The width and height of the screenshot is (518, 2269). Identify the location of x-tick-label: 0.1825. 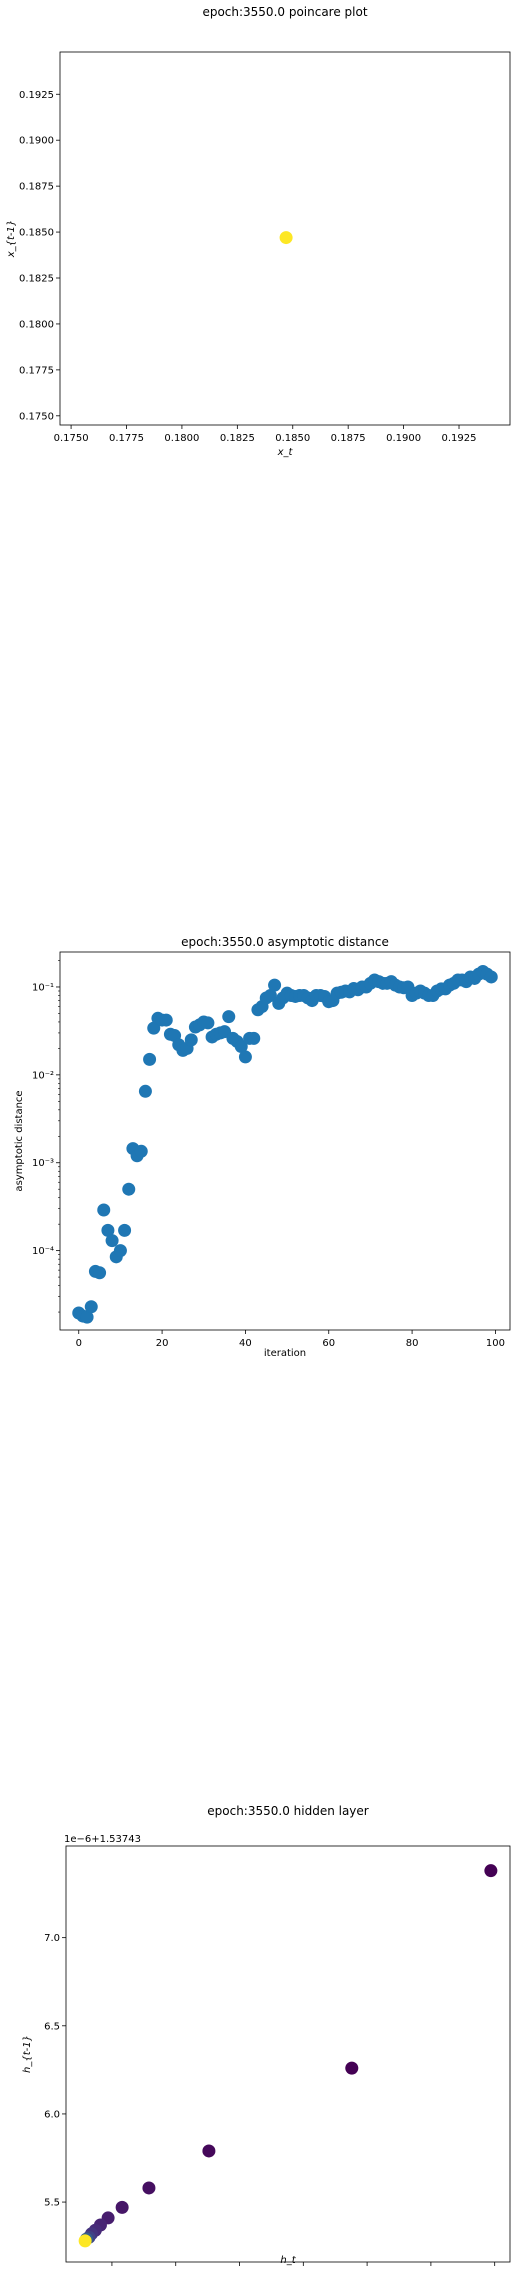
(237, 438).